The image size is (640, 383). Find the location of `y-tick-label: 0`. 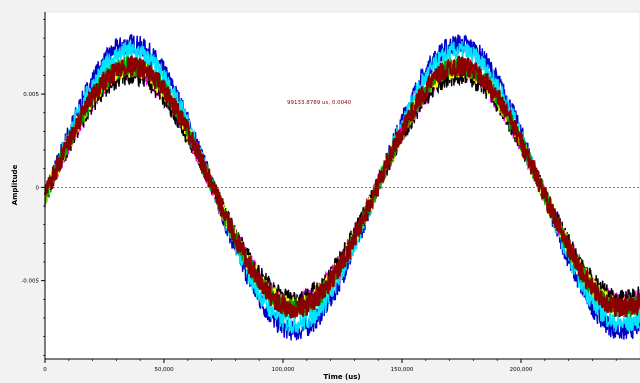

y-tick-label: 0 is located at coordinates (38, 188).